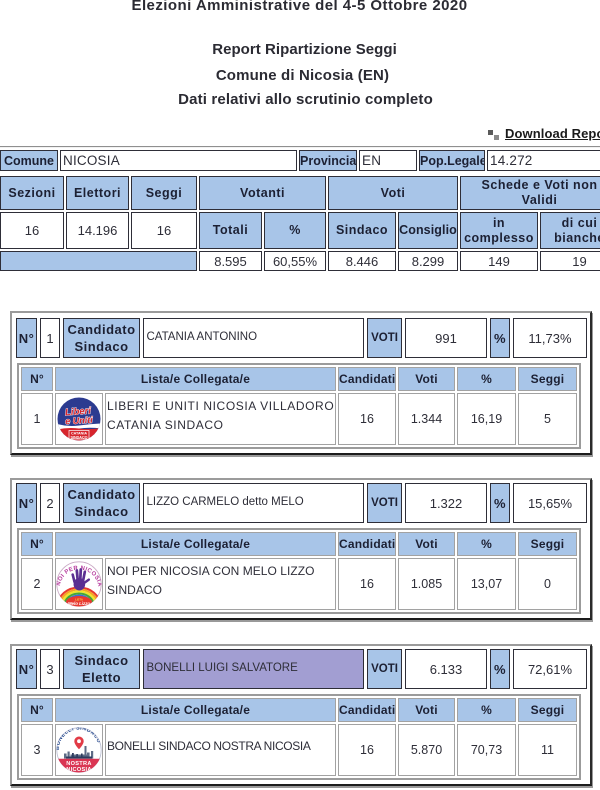  What do you see at coordinates (79, 600) in the screenshot?
I see `svg-text: LISTA` at bounding box center [79, 600].